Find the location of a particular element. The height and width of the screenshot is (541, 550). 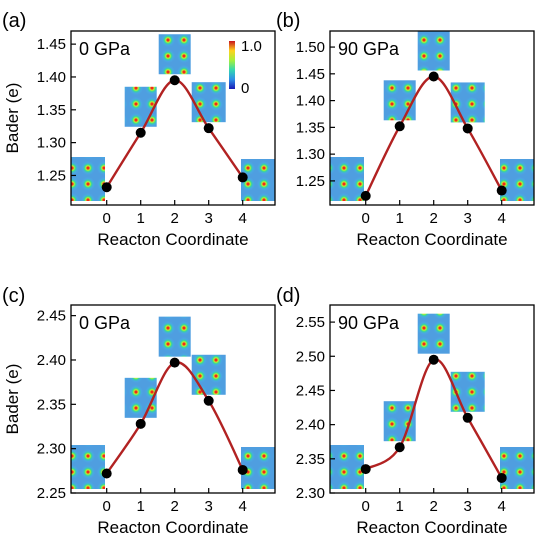

panel-label: (a) is located at coordinates (14, 21).